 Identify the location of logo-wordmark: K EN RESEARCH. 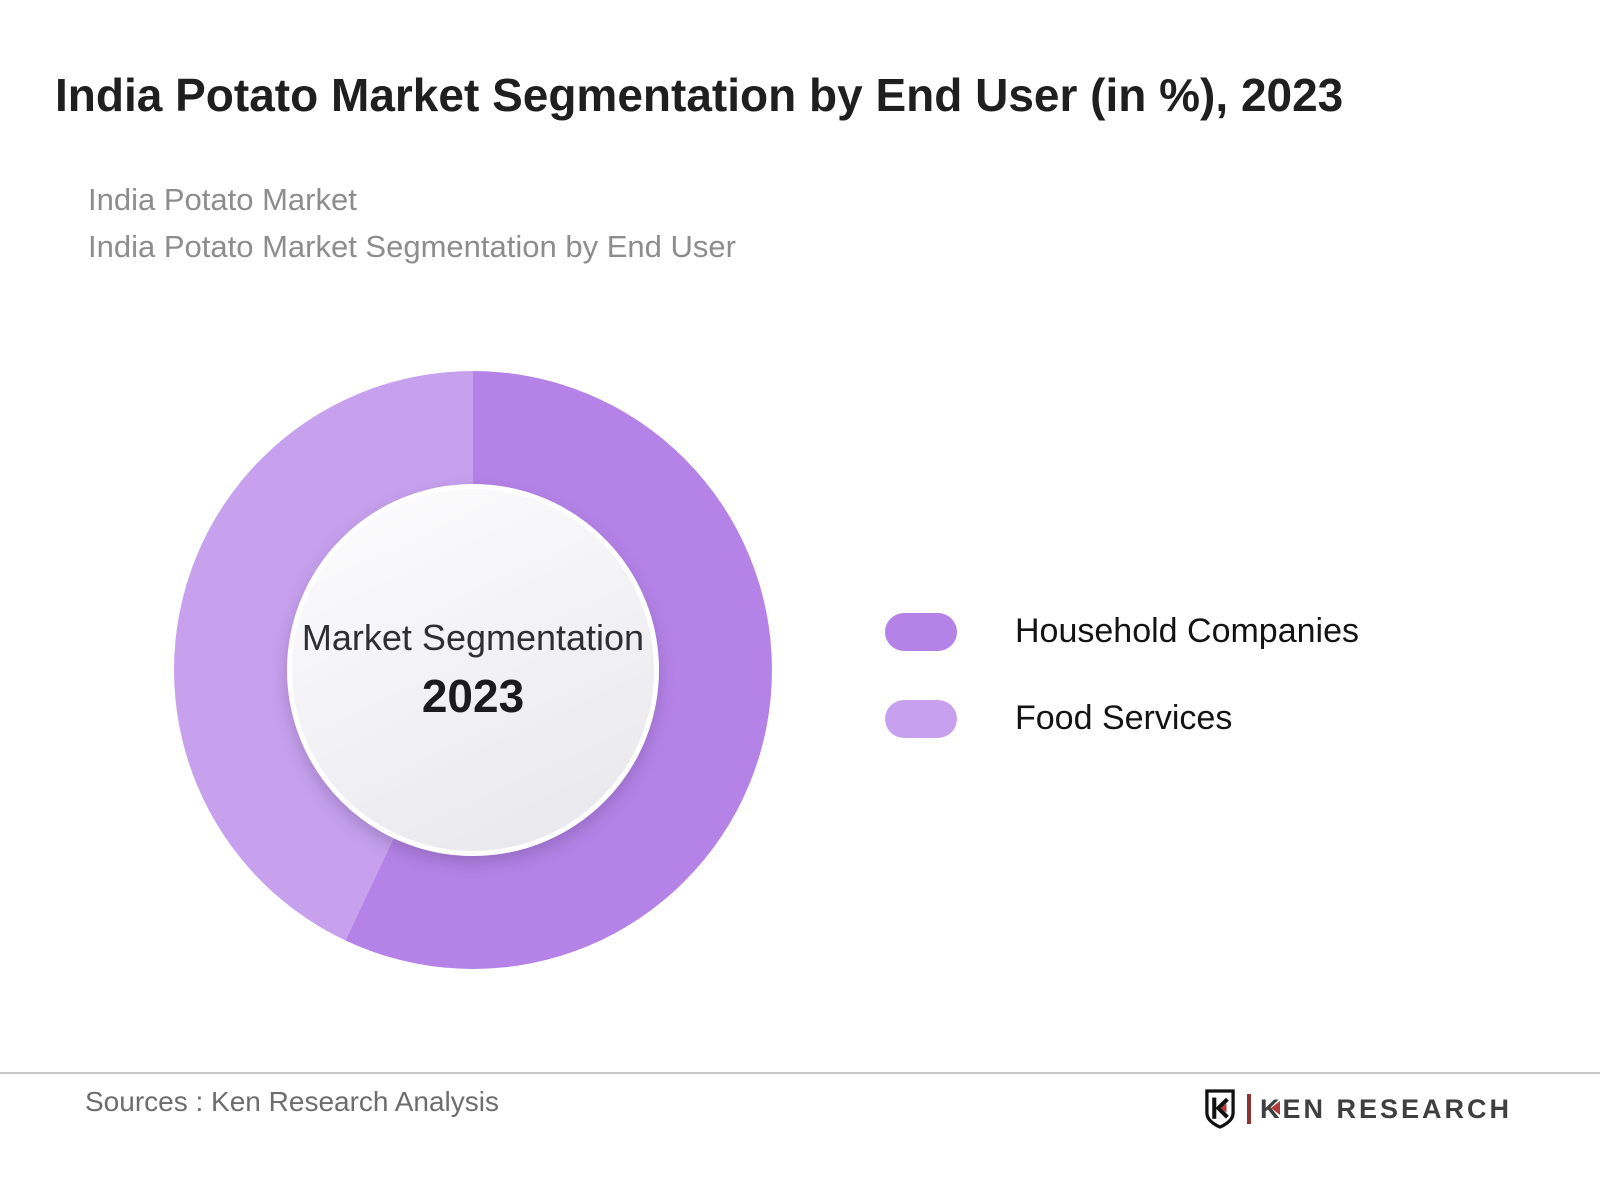
(1386, 1109).